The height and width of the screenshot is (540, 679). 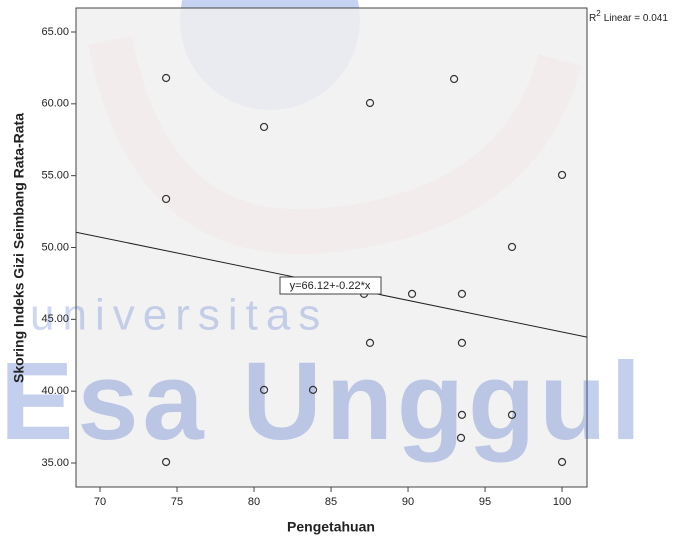 I want to click on y-axis-label: Skoring Indeks Gizi Seimbang Rata-Rata, so click(x=19, y=248).